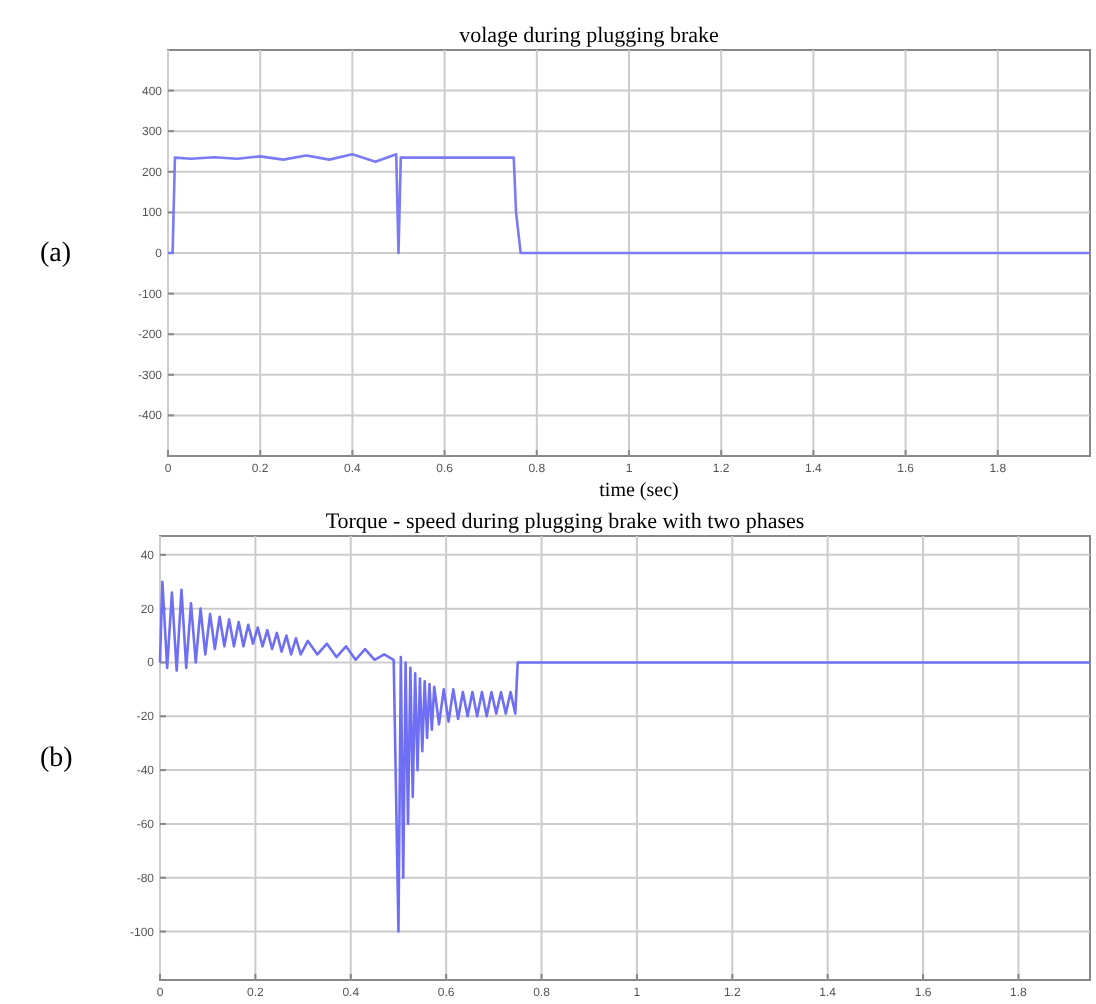 The width and height of the screenshot is (1096, 1004). I want to click on x-axis-title: time (sec), so click(639, 491).